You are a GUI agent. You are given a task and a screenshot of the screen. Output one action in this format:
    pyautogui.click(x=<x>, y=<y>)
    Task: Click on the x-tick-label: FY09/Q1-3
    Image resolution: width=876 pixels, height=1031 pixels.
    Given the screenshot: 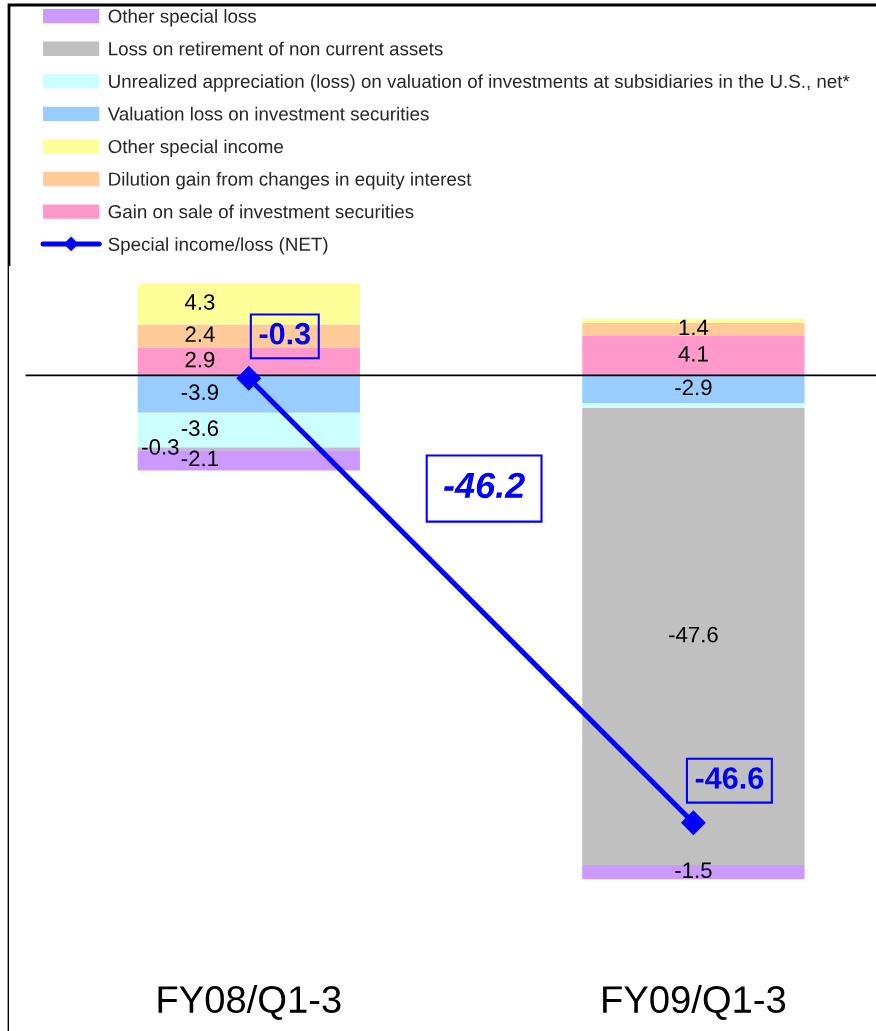 What is the action you would take?
    pyautogui.click(x=694, y=1002)
    